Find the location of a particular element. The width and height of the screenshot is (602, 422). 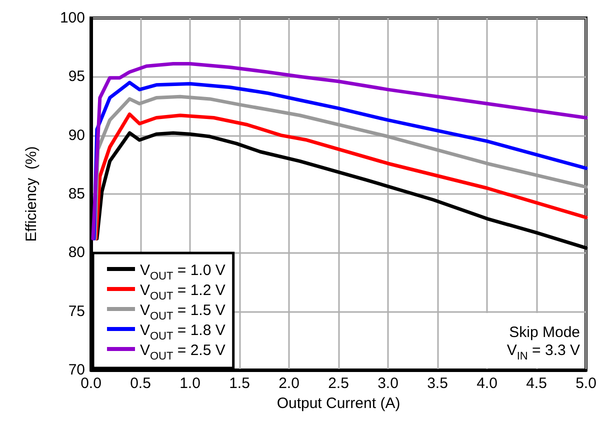

x-tick-label: 1.5 is located at coordinates (239, 383).